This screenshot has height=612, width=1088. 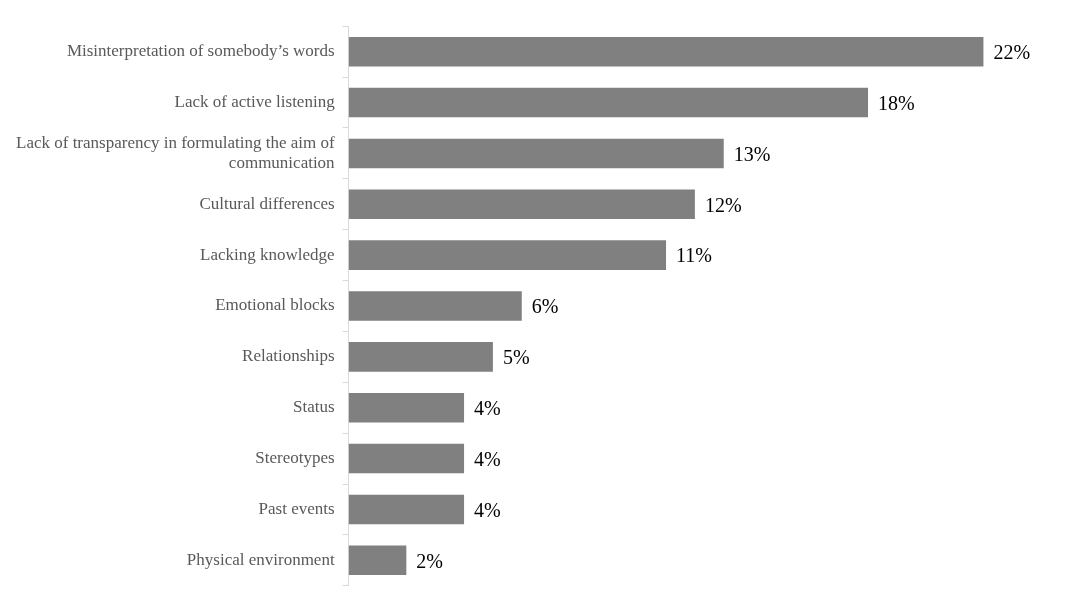 I want to click on y-tick-label: Past events, so click(x=296, y=508).